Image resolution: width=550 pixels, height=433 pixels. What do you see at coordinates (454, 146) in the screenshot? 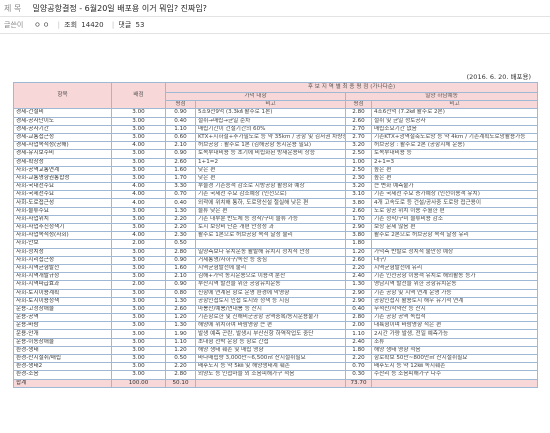
I see `cell-m-note: 허브공항 : 활주로 2본 (공항지체 운용)` at bounding box center [454, 146].